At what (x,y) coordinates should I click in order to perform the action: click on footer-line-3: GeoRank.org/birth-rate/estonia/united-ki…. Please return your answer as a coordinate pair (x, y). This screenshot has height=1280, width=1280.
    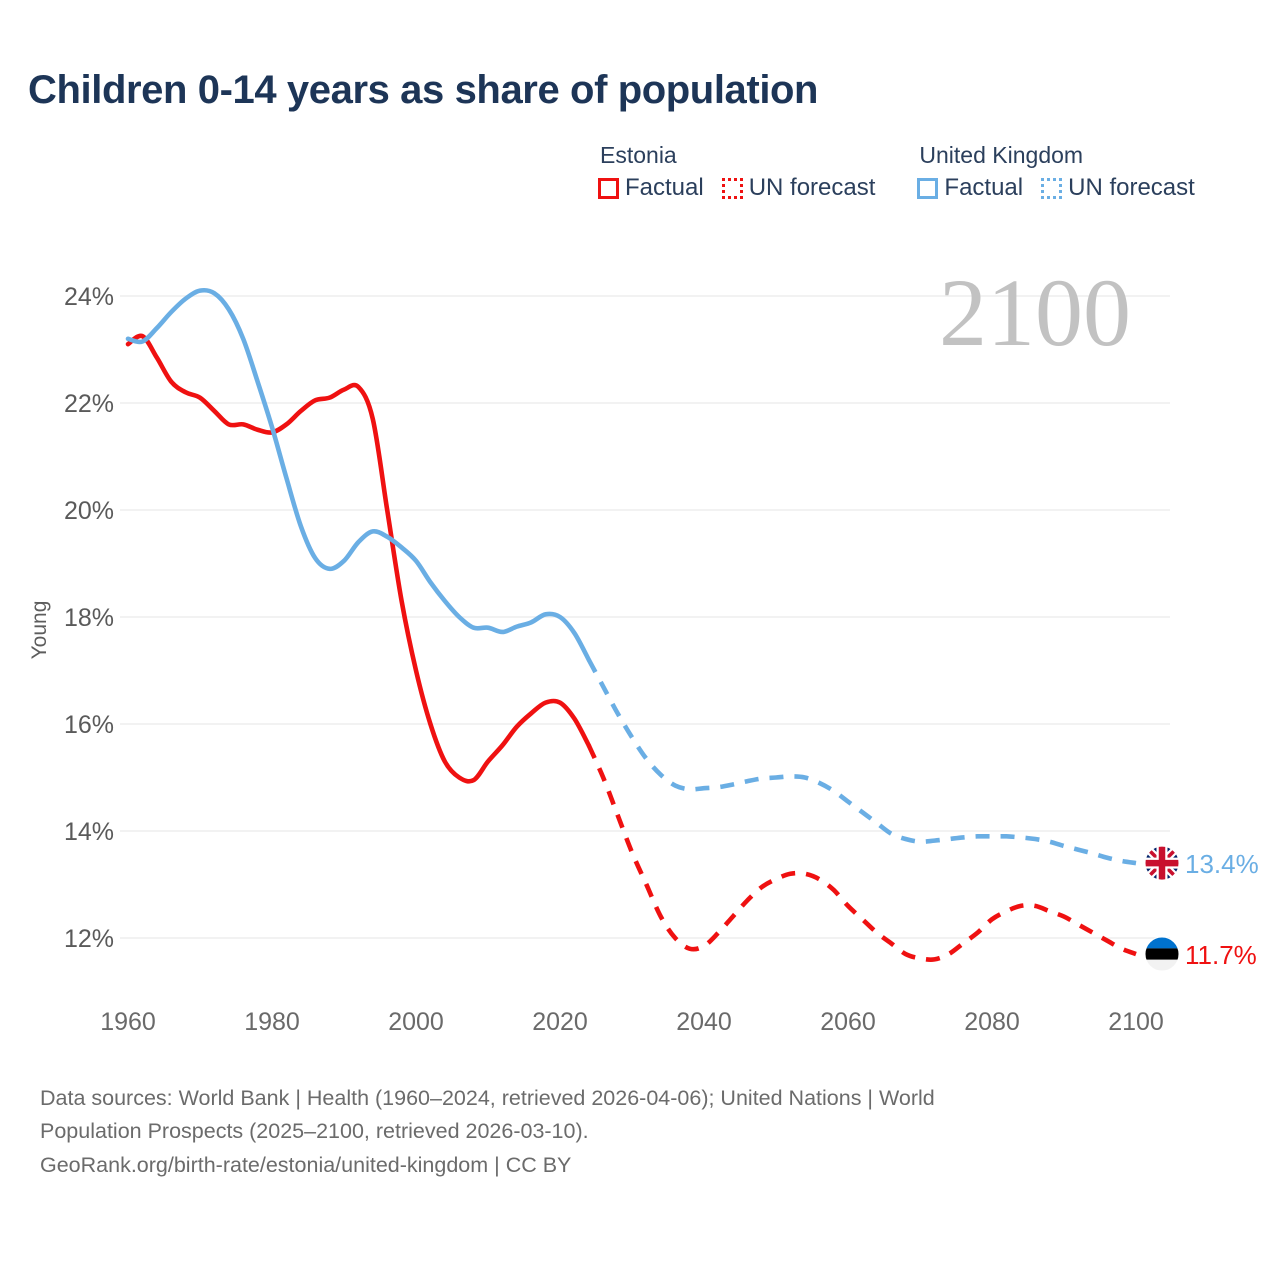
    Looking at the image, I should click on (306, 1164).